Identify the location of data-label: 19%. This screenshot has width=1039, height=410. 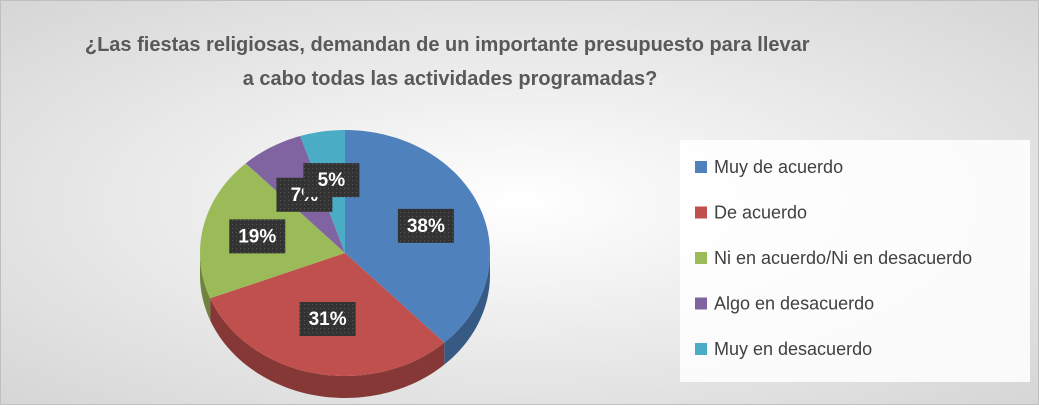
(257, 236).